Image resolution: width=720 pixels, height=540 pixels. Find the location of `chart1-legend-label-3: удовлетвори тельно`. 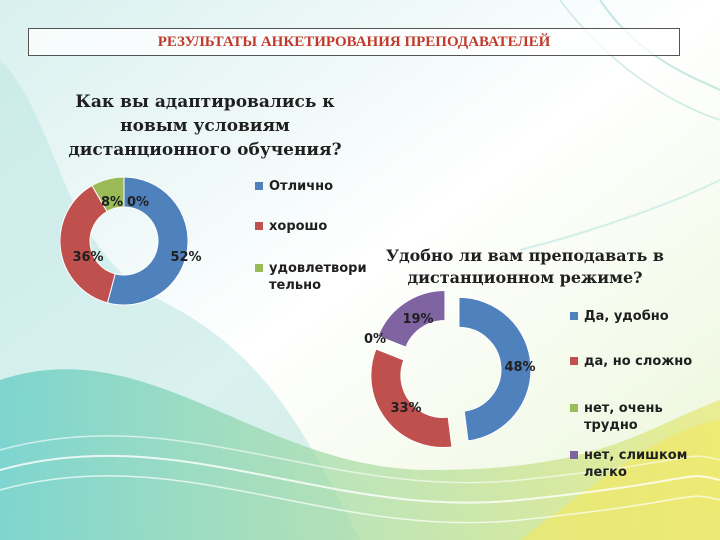

chart1-legend-label-3: удовлетвори тельно is located at coordinates (318, 277).